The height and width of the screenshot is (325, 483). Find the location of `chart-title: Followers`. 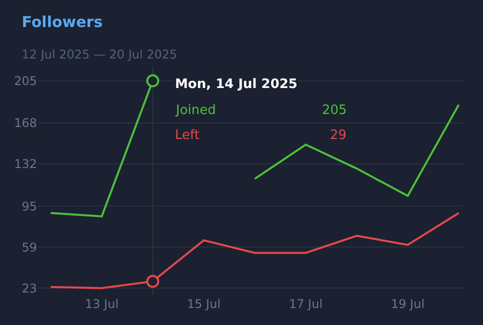

chart-title: Followers is located at coordinates (62, 21).